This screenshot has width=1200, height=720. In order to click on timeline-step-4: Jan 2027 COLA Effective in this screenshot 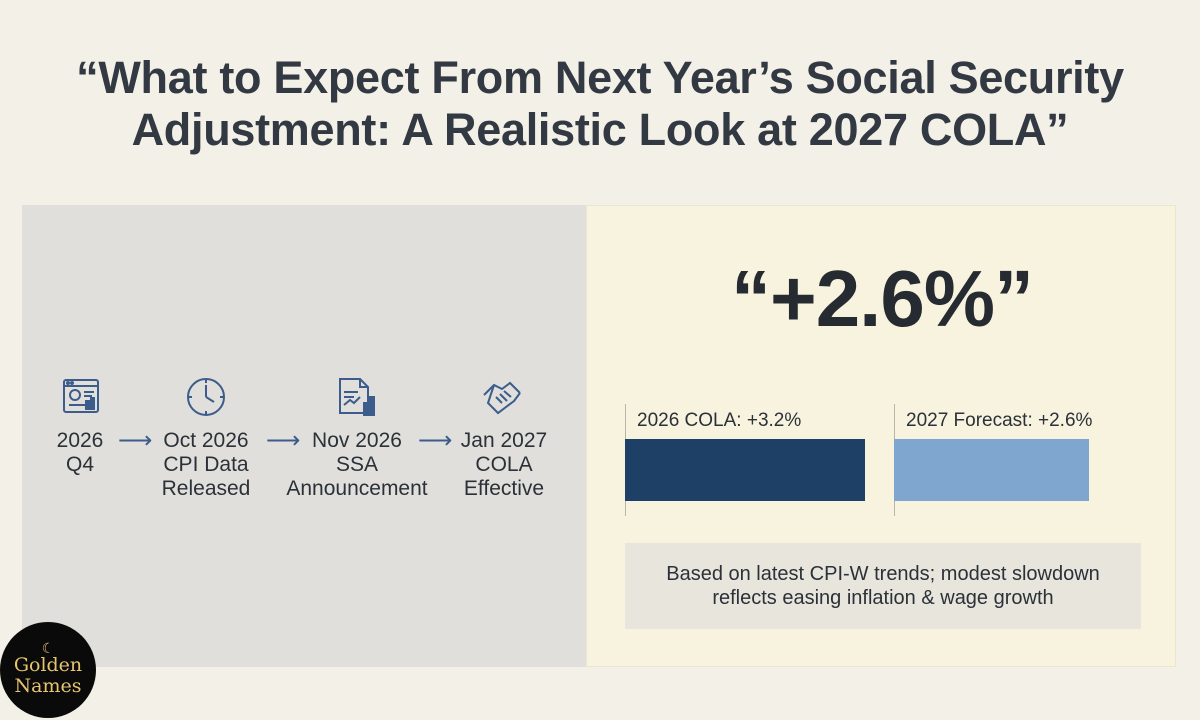, I will do `click(504, 465)`.